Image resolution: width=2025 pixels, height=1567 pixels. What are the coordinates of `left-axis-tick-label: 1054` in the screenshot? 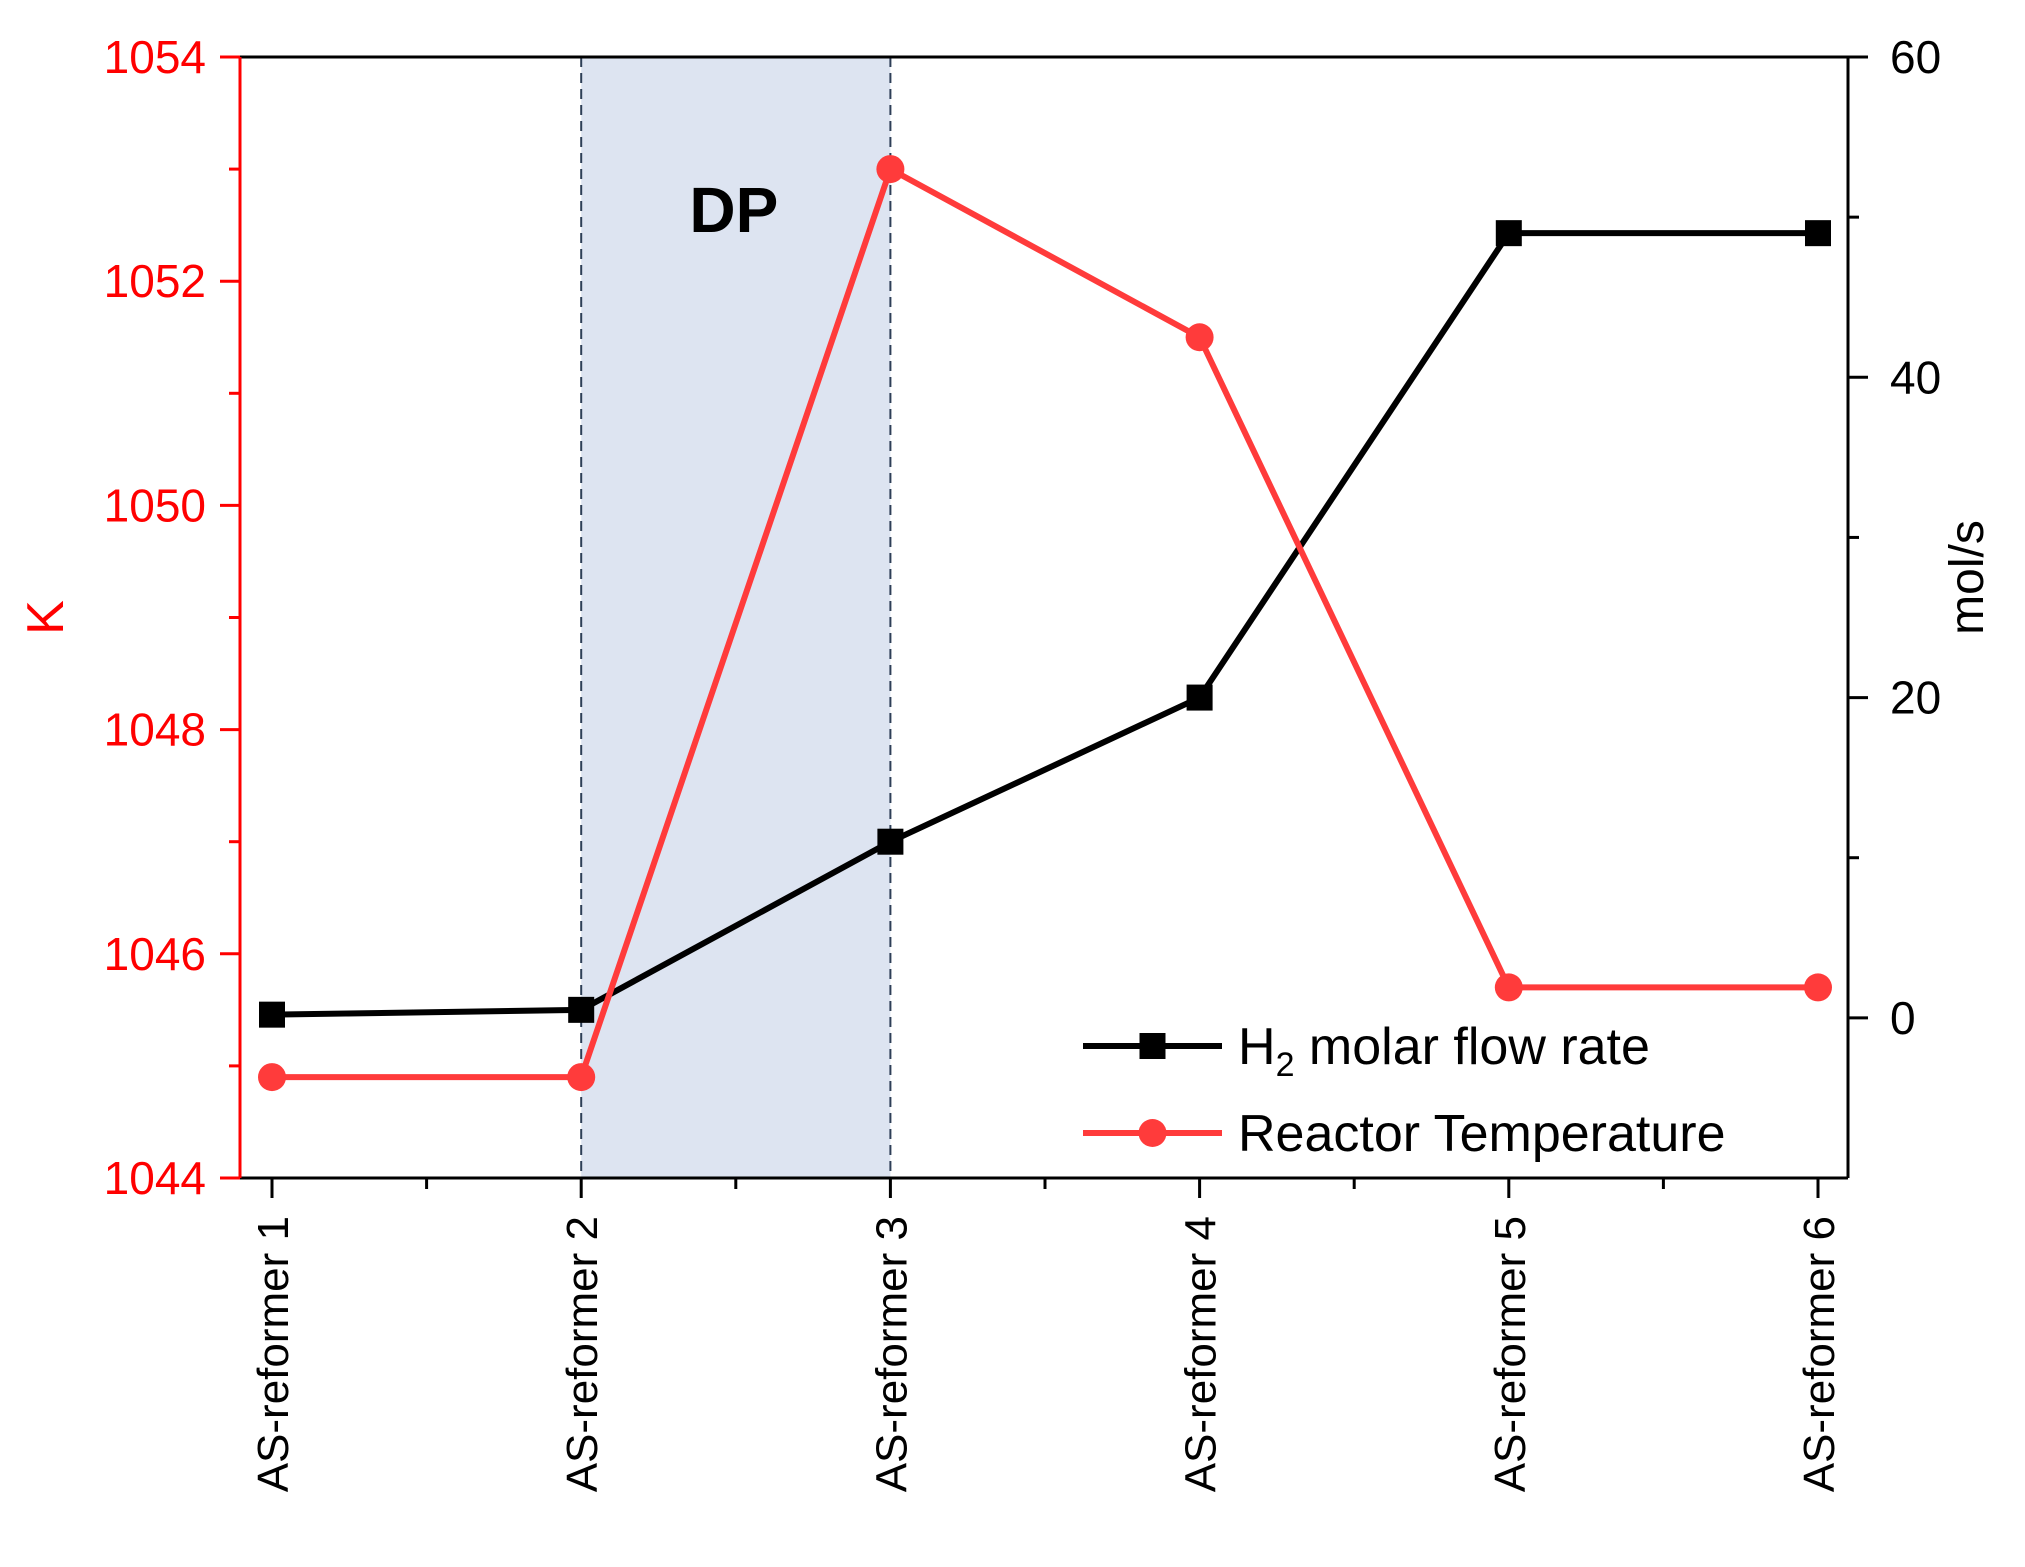 It's located at (155, 57).